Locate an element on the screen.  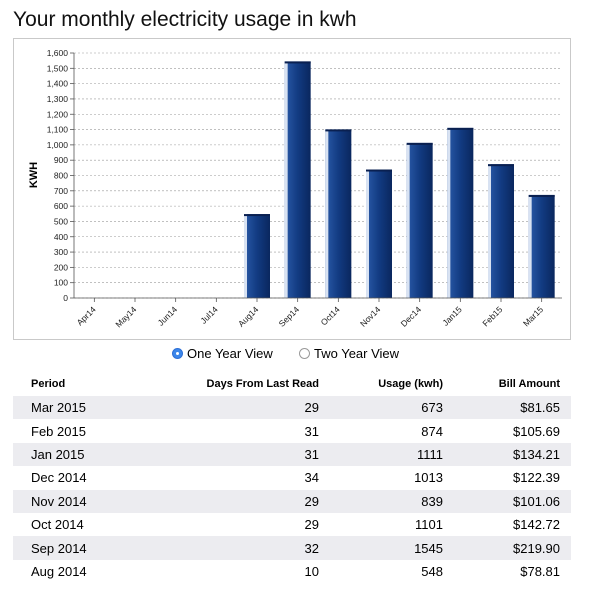
days-cell: 10 is located at coordinates (311, 571).